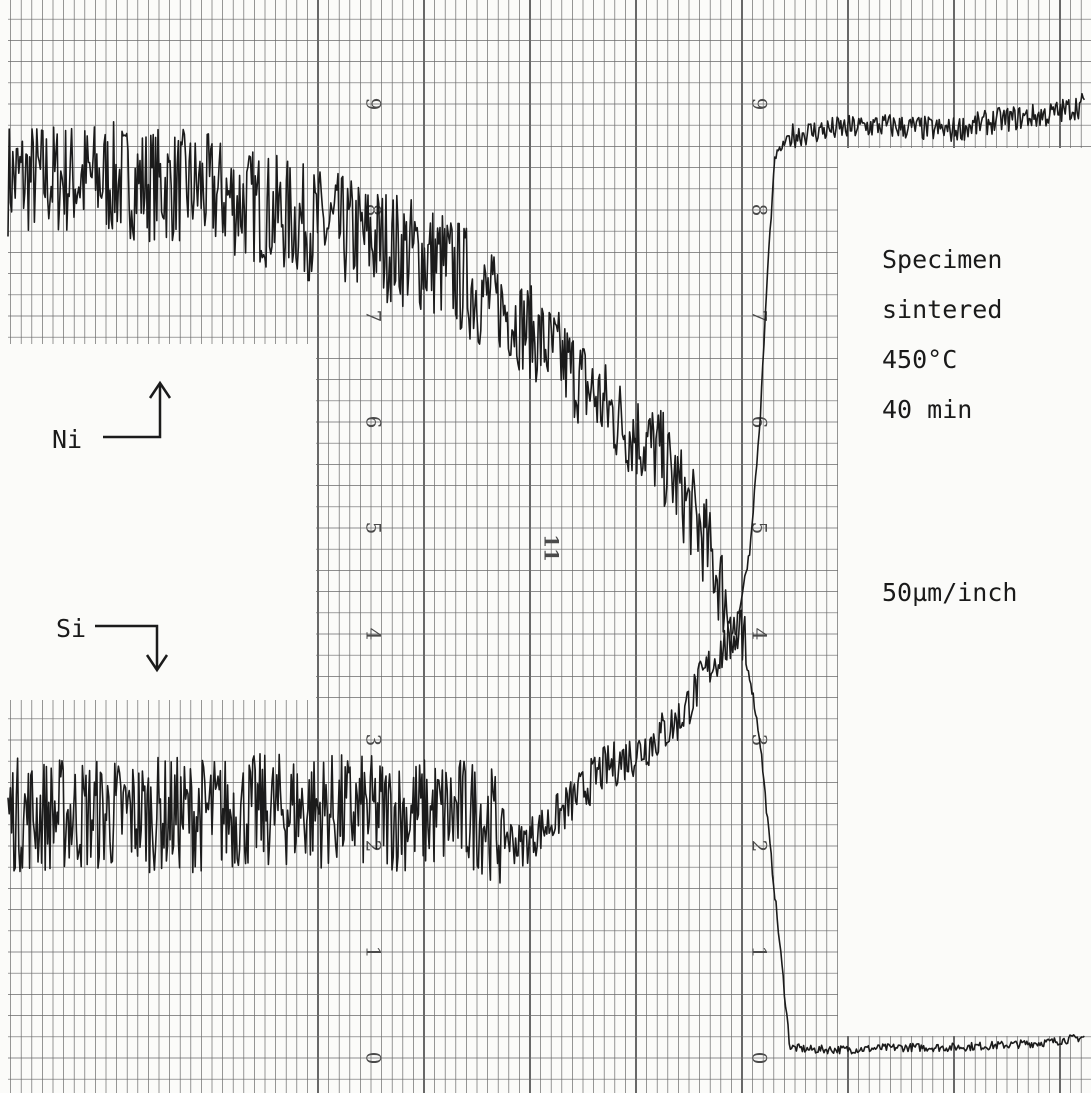 The image size is (1091, 1093). Describe the element at coordinates (942, 309) in the screenshot. I see `condition-line-2: sintered` at that location.